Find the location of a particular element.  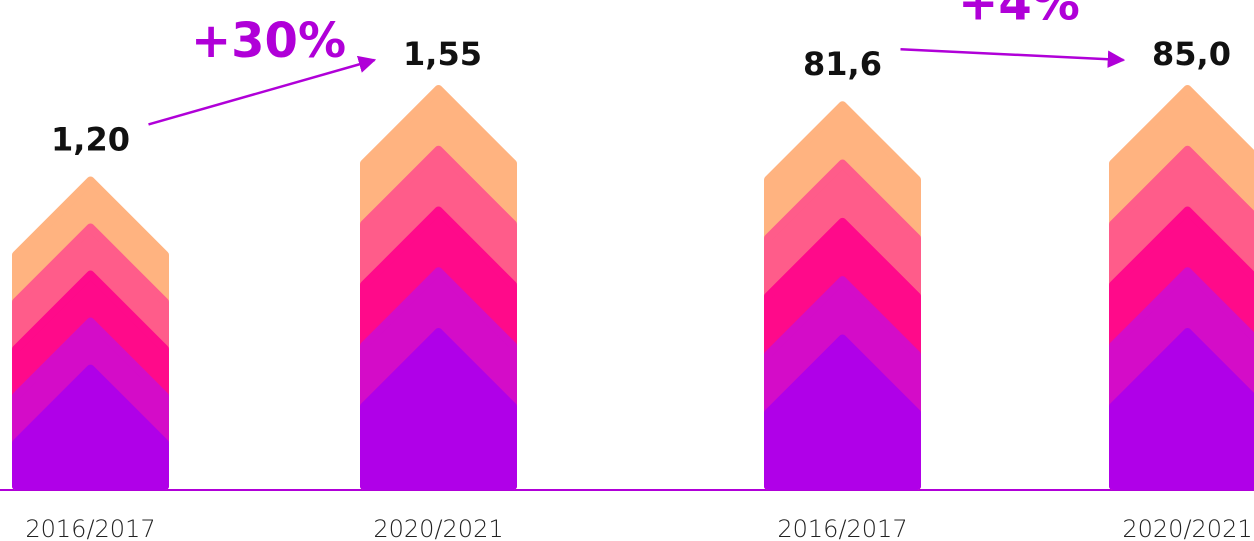

value-label: 1,20 is located at coordinates (90, 139).